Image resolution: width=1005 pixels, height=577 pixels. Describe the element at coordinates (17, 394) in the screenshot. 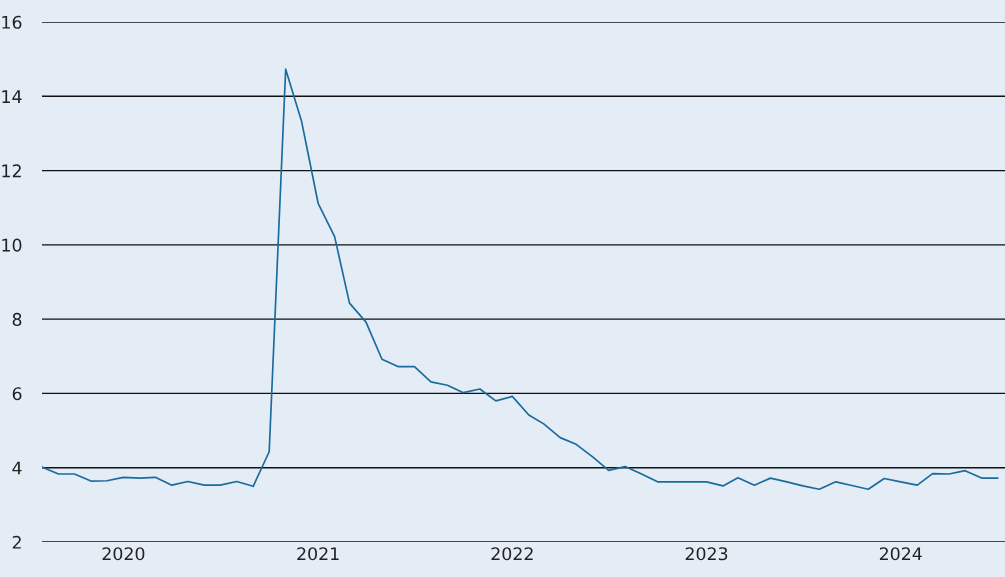

I see `y-tick-label: 6` at that location.